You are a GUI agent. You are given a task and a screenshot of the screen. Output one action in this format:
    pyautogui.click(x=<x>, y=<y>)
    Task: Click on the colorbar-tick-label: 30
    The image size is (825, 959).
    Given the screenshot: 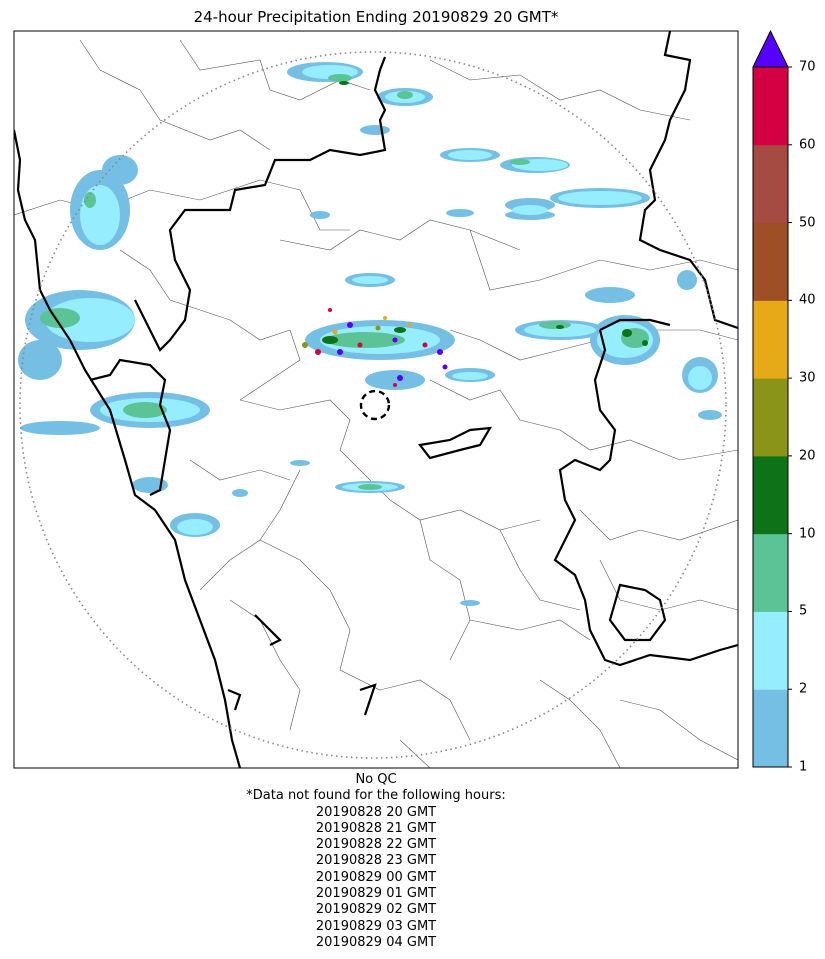 What is the action you would take?
    pyautogui.click(x=807, y=378)
    